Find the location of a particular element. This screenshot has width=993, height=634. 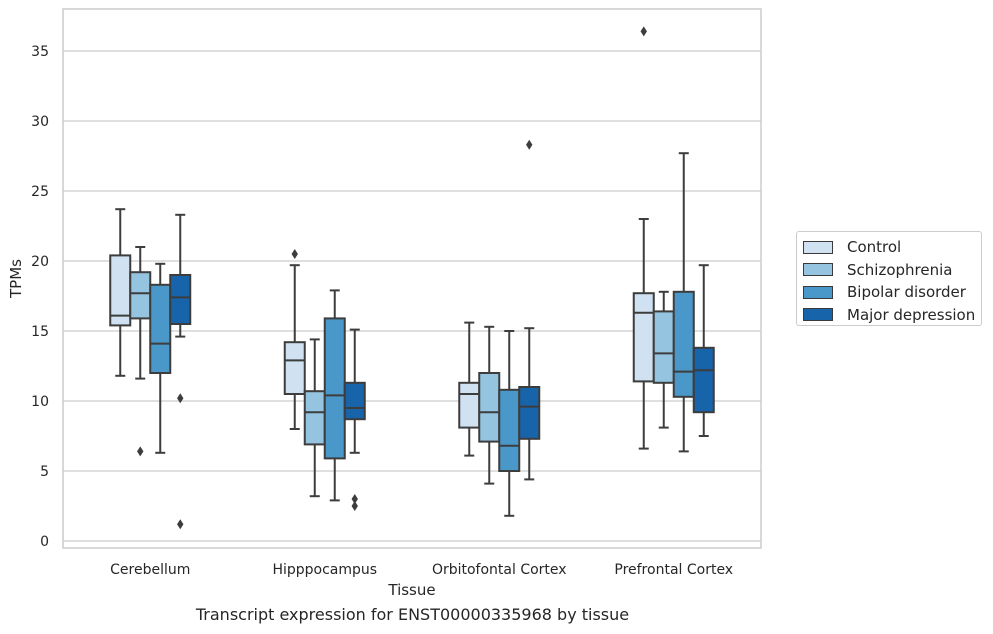

box-1-2-iqr is located at coordinates (334, 388).